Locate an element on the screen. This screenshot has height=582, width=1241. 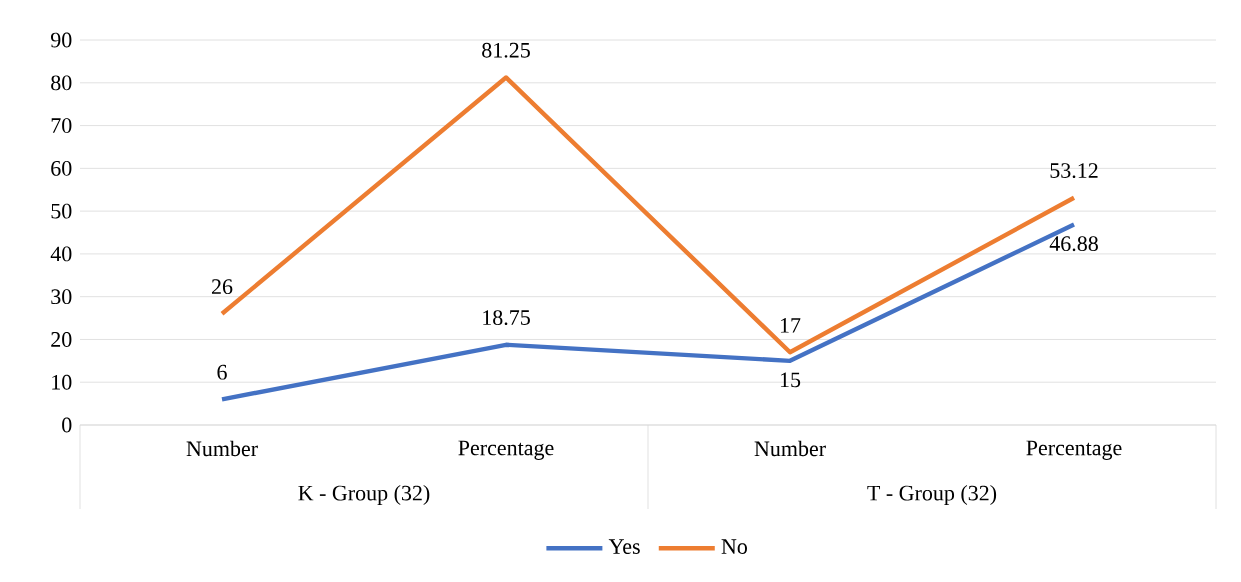
y-tick-label: 0 is located at coordinates (67, 425).